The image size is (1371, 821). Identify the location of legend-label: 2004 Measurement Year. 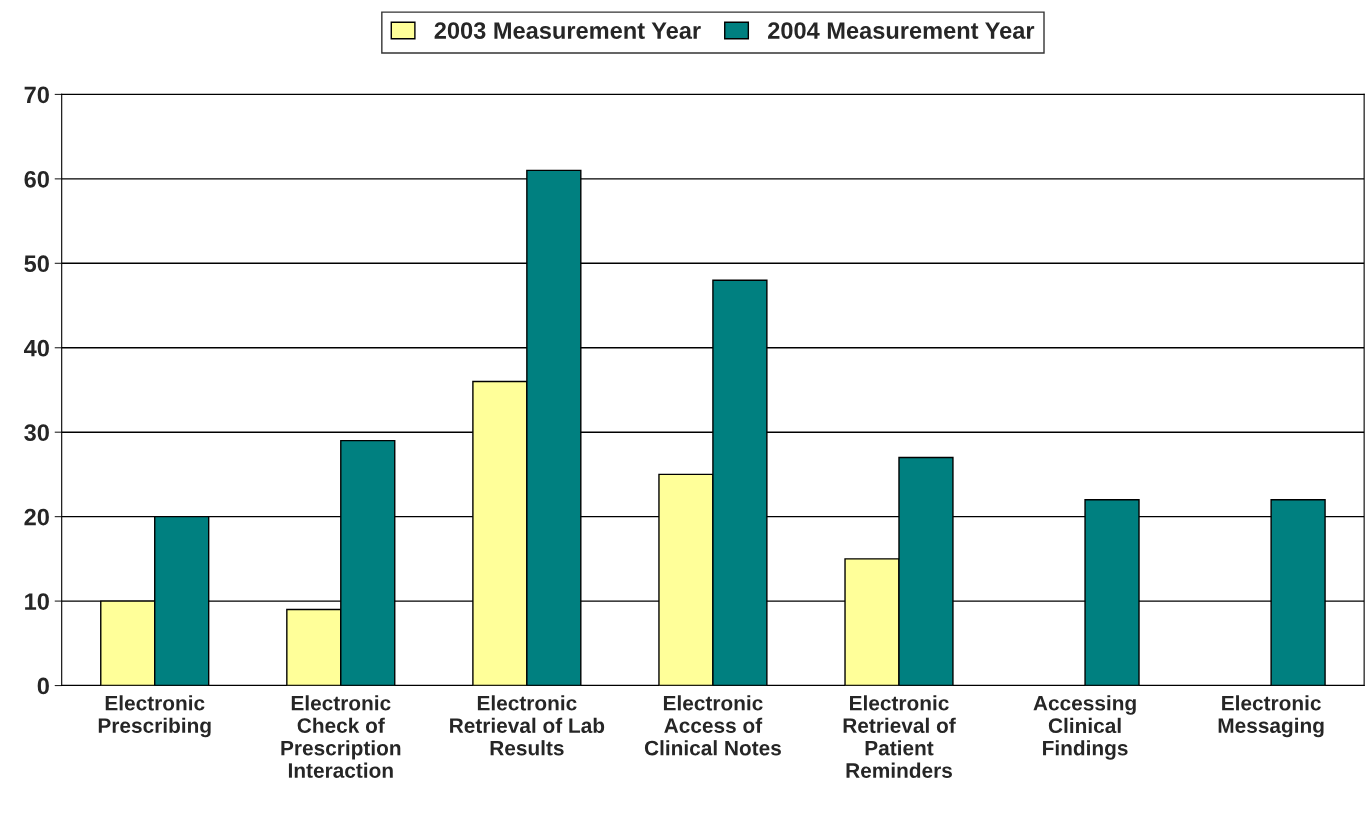
(901, 30).